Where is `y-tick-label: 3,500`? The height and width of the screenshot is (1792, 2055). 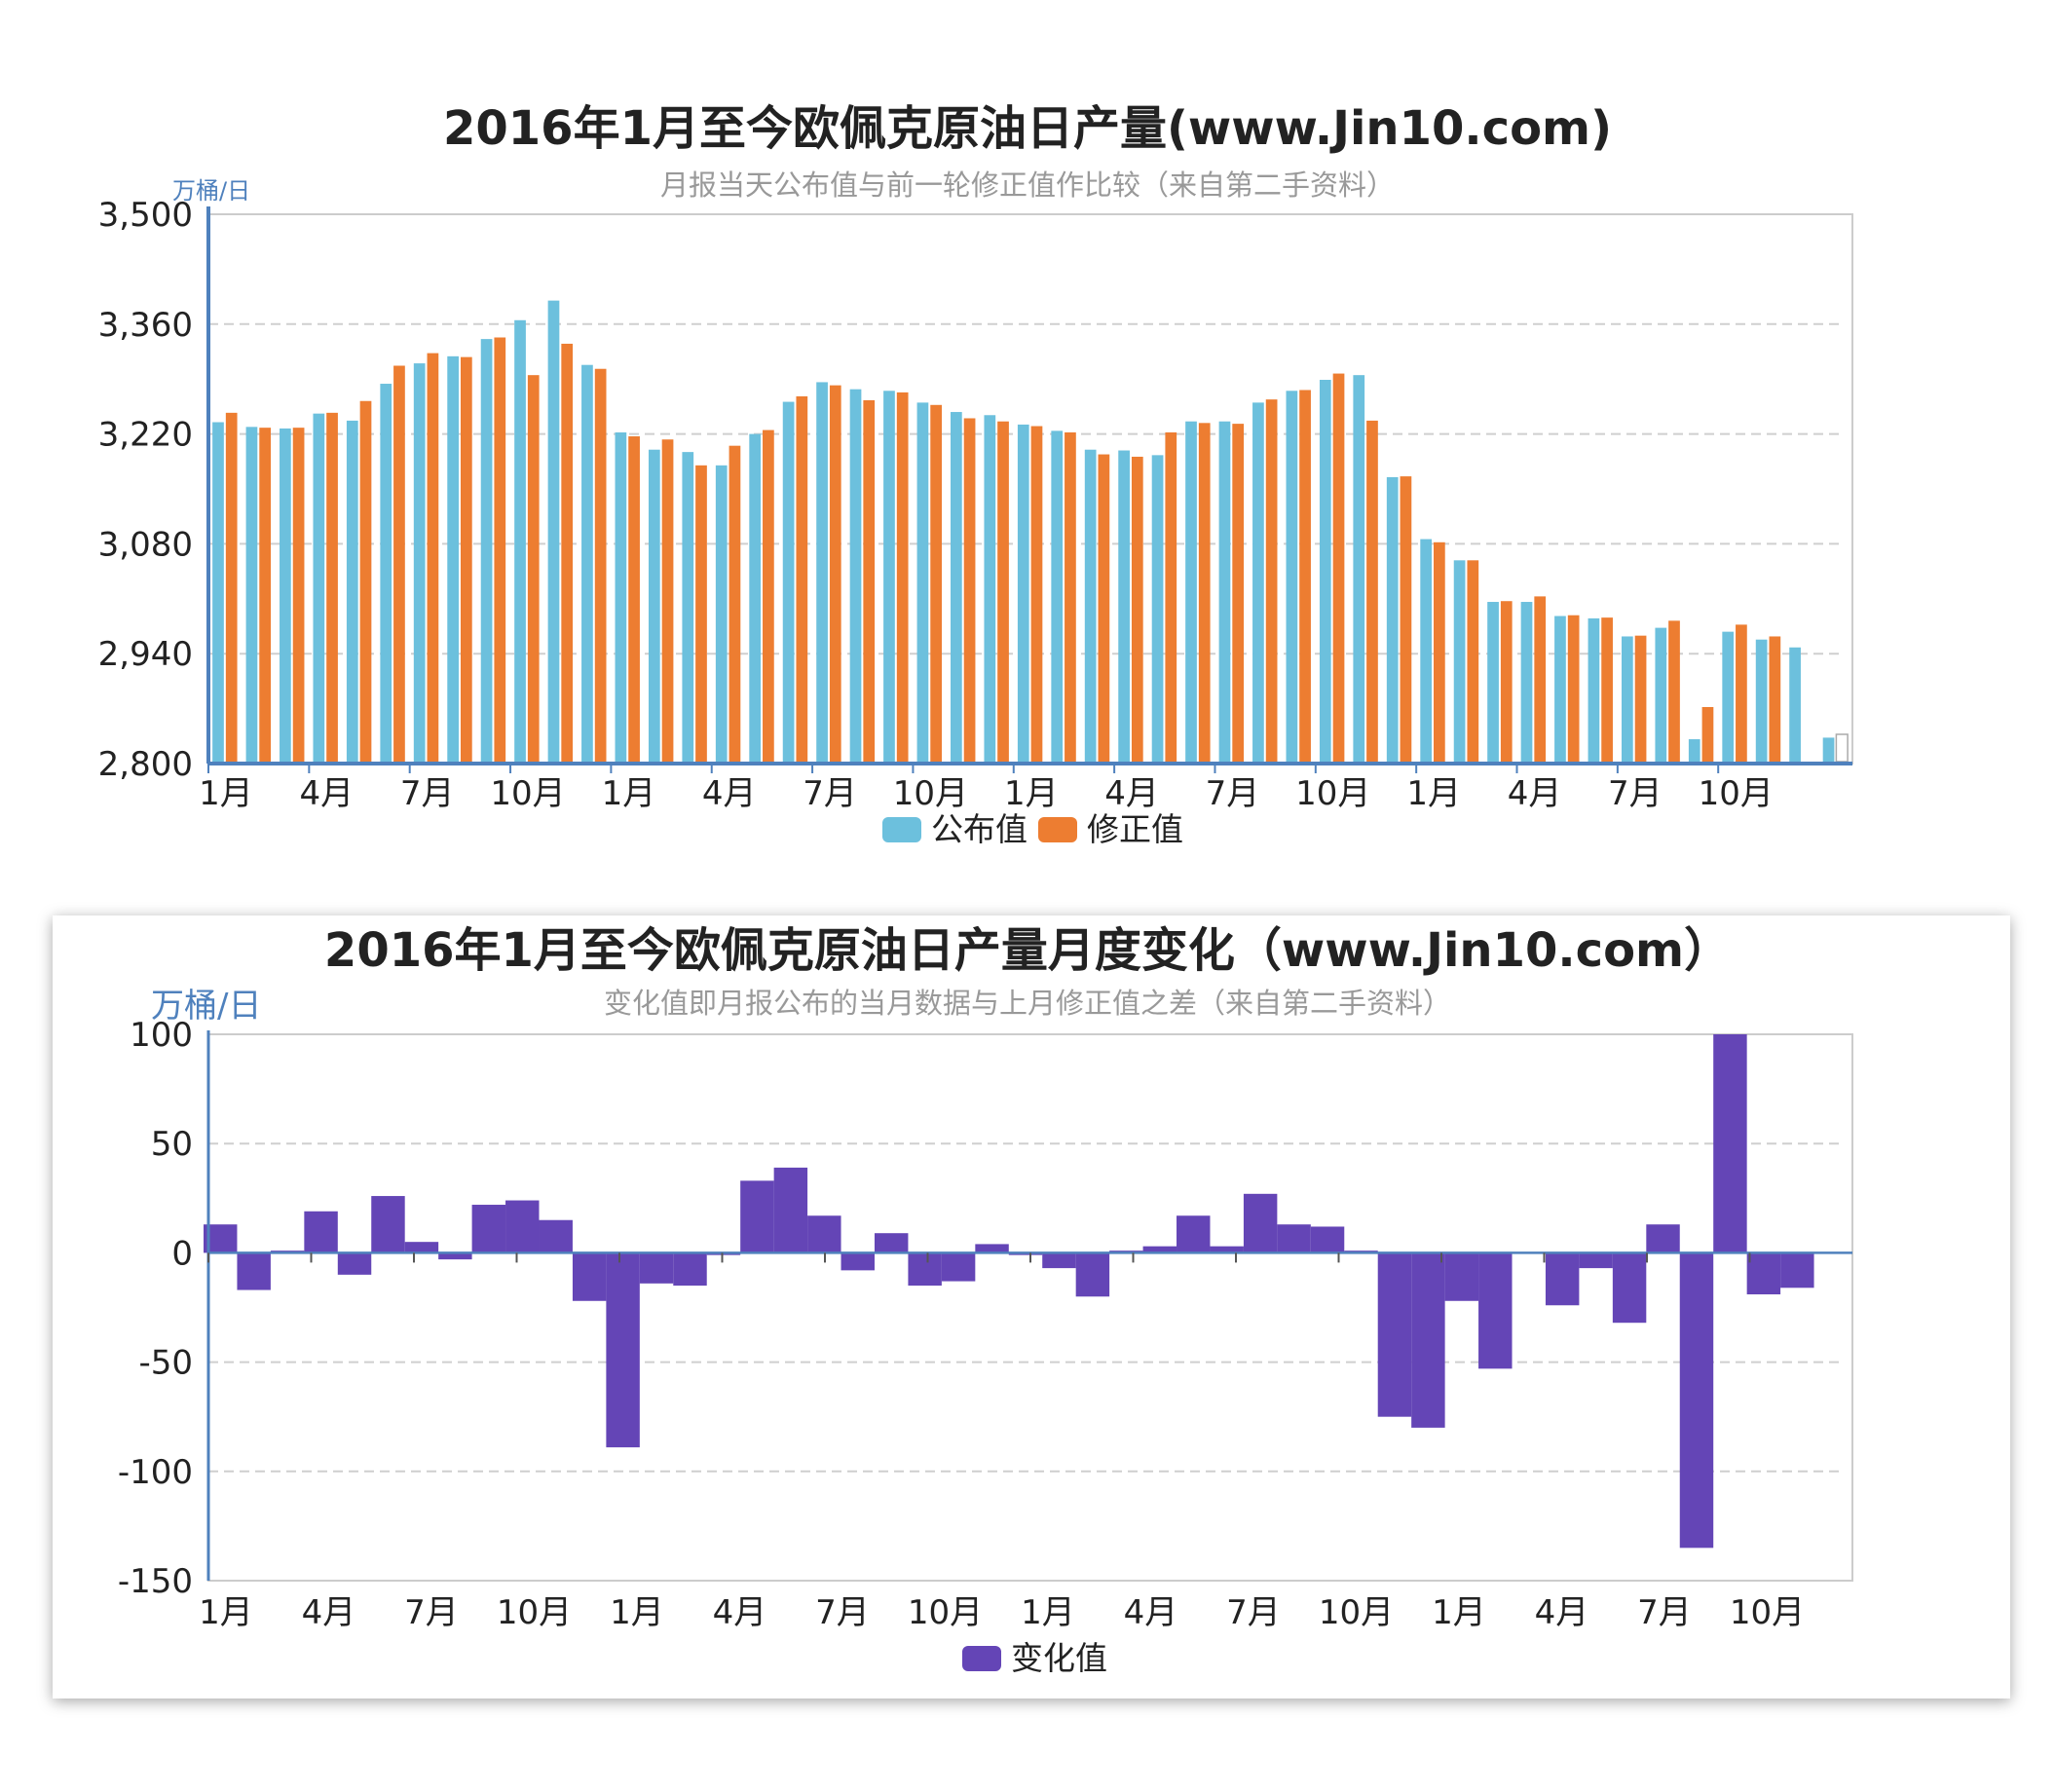
y-tick-label: 3,500 is located at coordinates (145, 215).